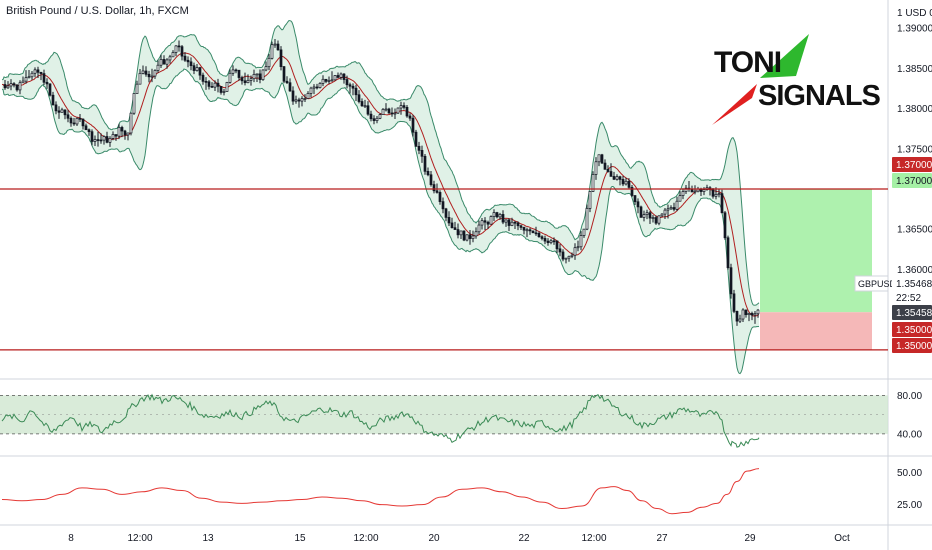 This screenshot has width=932, height=550. What do you see at coordinates (750, 538) in the screenshot?
I see `time-tick-label: 29` at bounding box center [750, 538].